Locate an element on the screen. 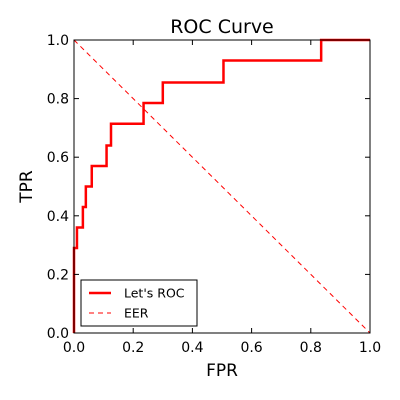 This screenshot has height=400, width=400. y-tick-label: 0.4 is located at coordinates (58, 217).